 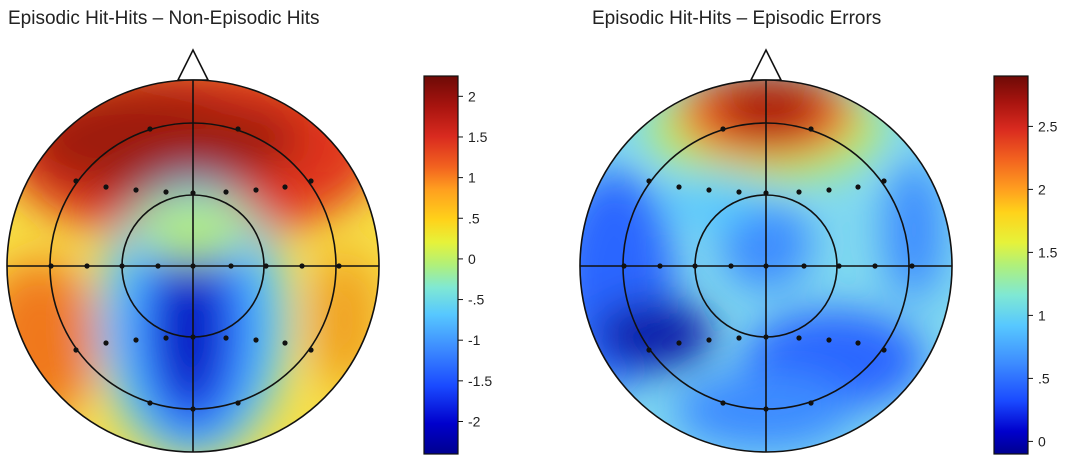 I want to click on map-title: Episodic Hit-Hits – Non-Episodic Hits, so click(x=164, y=18).